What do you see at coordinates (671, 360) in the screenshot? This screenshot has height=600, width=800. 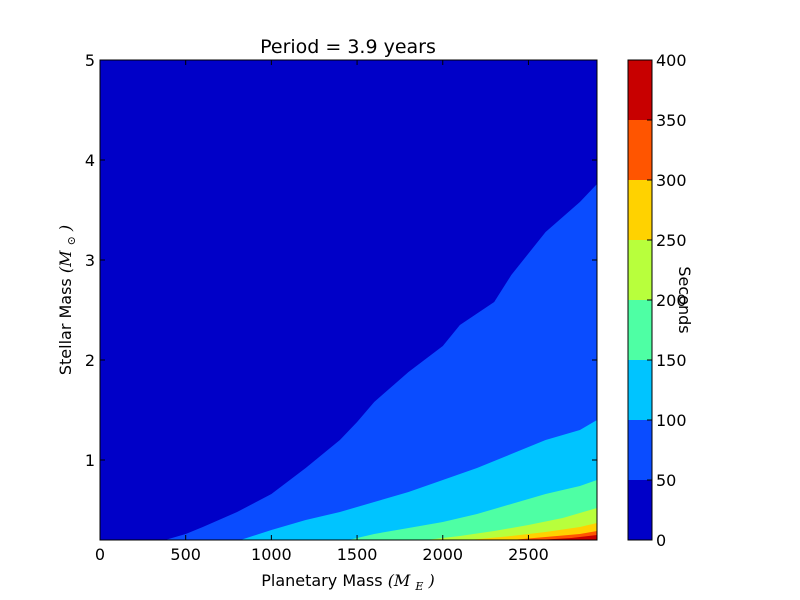 I see `colorbar-tick-label: 150` at bounding box center [671, 360].